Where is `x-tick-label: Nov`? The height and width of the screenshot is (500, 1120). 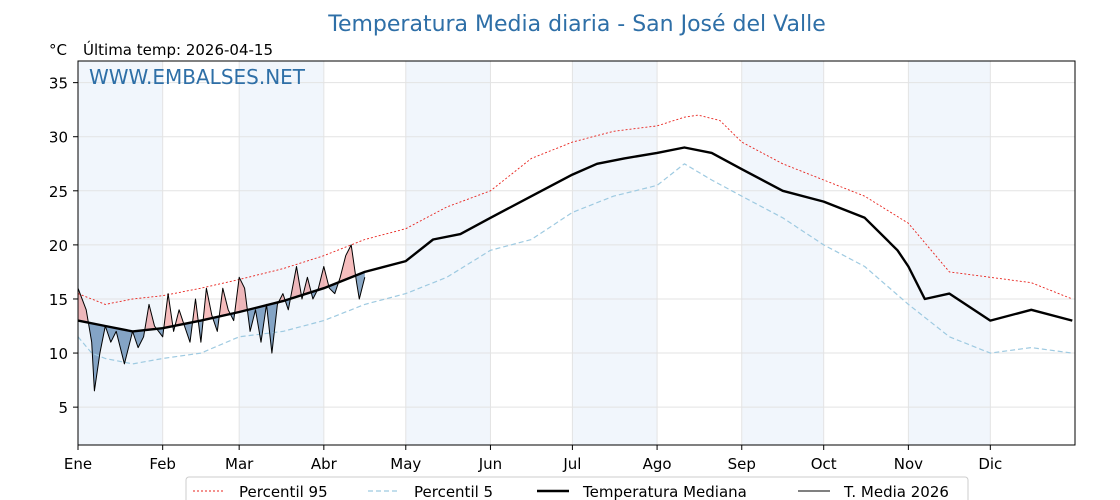
x-tick-label: Nov is located at coordinates (908, 464).